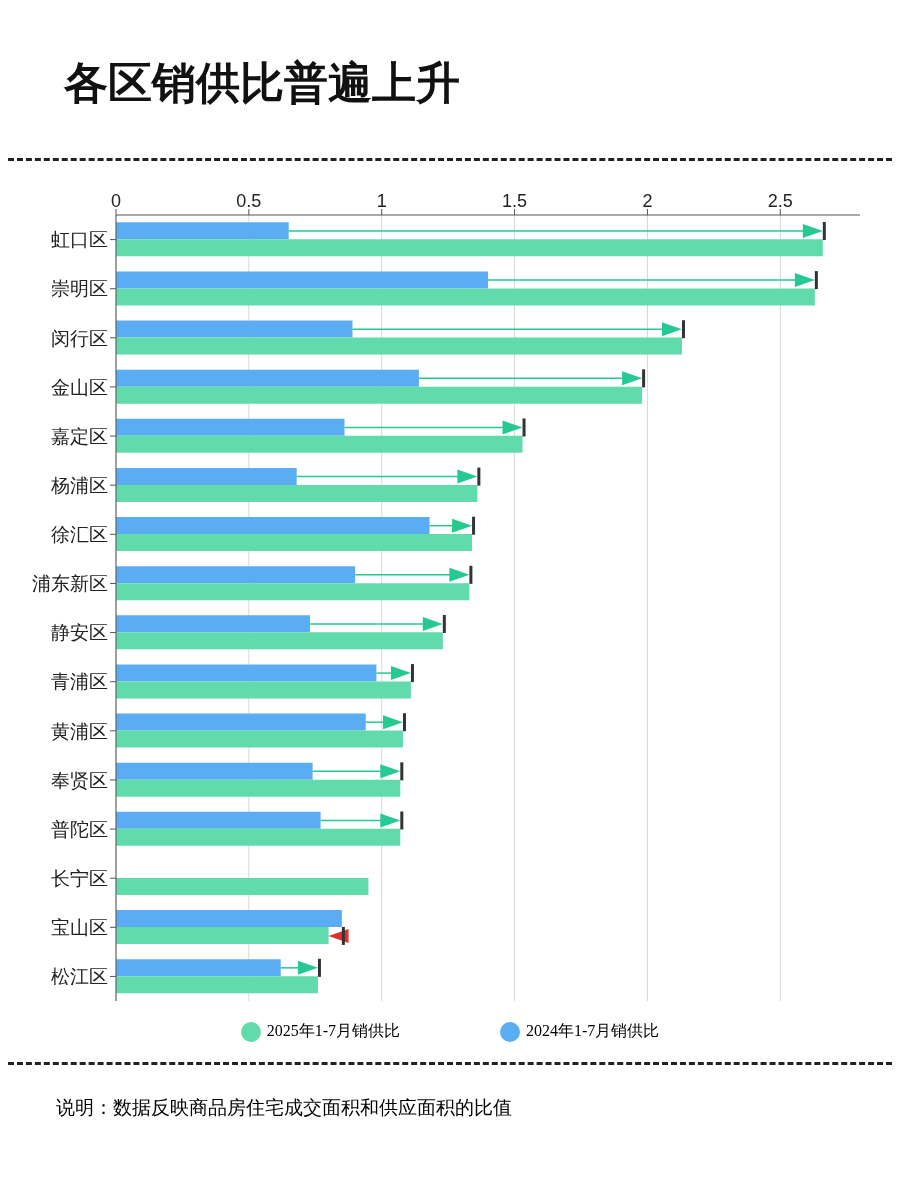 Image resolution: width=900 pixels, height=1200 pixels. What do you see at coordinates (79, 877) in the screenshot?
I see `y-tick-label: 长宁区` at bounding box center [79, 877].